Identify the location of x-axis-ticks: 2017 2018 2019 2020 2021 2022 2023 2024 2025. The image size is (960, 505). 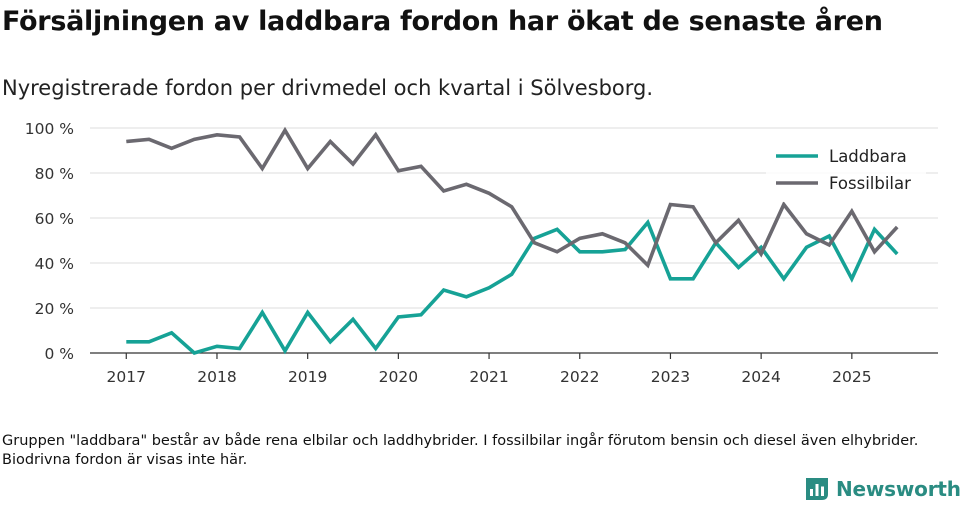
(489, 369).